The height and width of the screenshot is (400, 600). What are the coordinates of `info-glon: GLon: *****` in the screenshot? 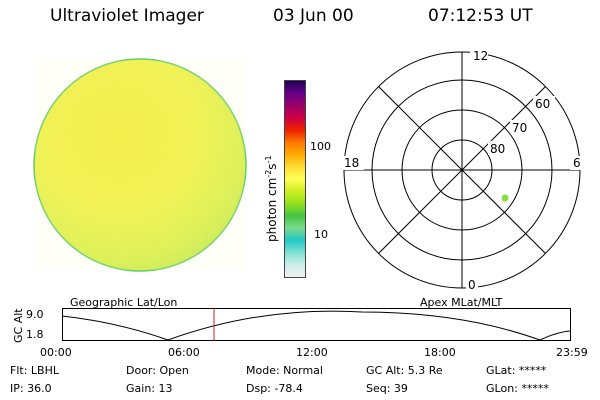 It's located at (517, 388).